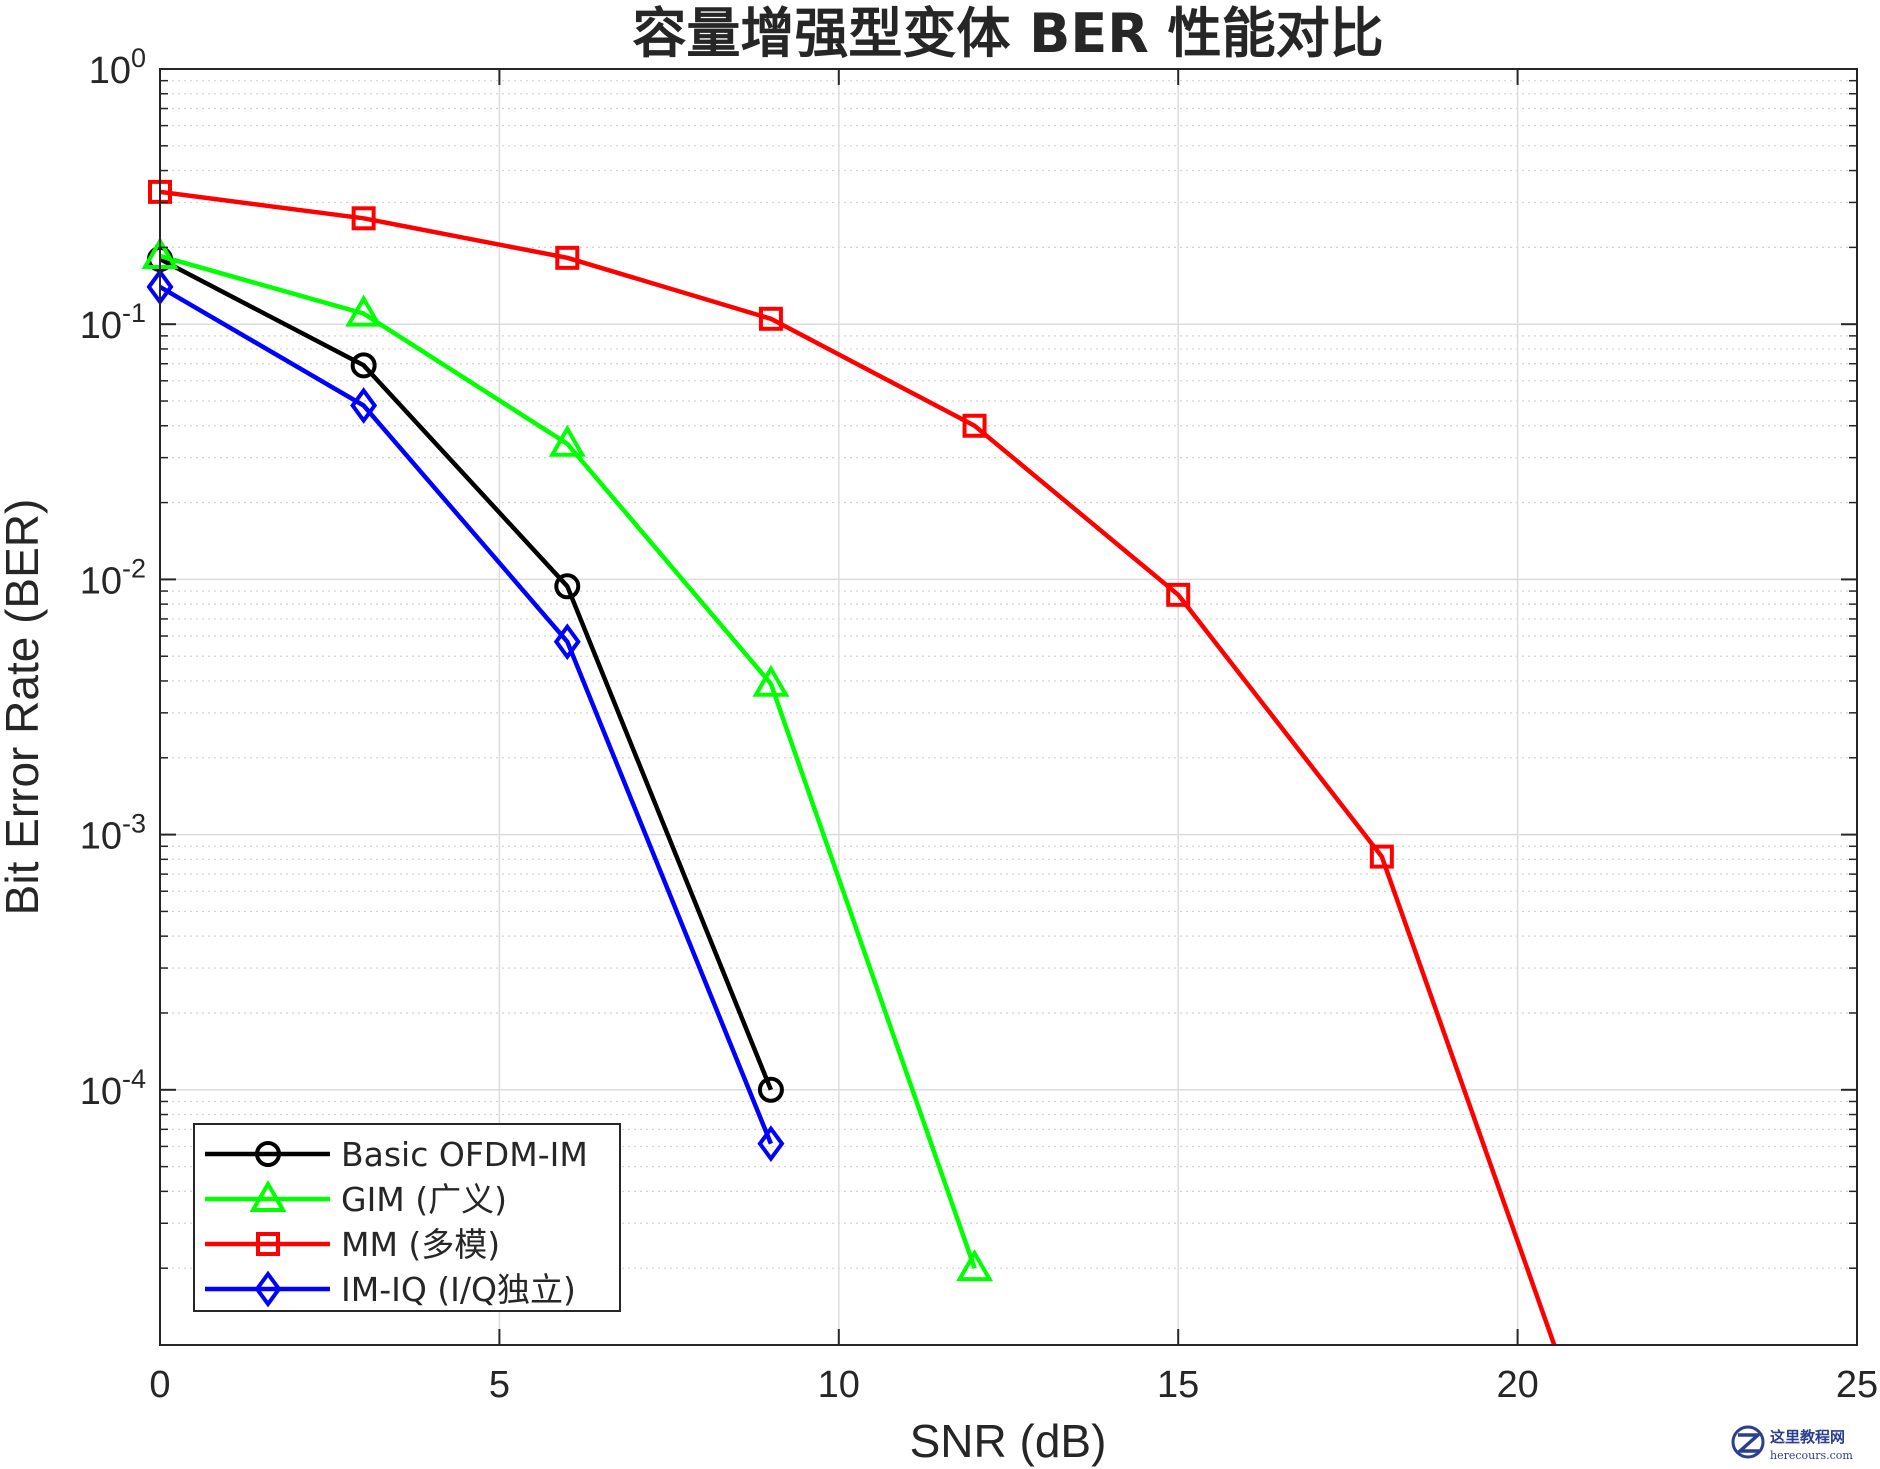 The height and width of the screenshot is (1469, 1880). I want to click on watermark-logo: 这里教程网 herecours.com, so click(1792, 1443).